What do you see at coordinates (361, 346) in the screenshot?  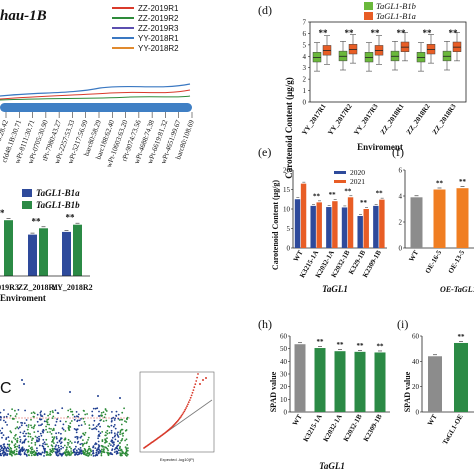 I see `h-plot-sig: **` at bounding box center [361, 346].